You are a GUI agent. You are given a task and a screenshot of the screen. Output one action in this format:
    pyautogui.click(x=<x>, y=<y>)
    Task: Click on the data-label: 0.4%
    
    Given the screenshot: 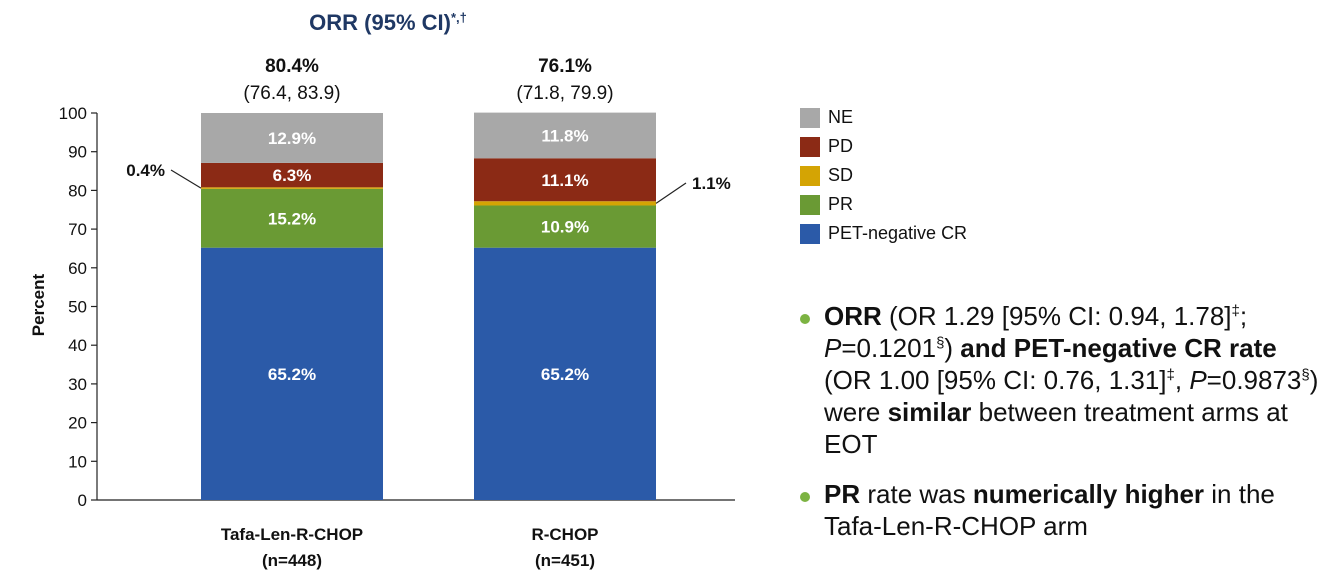 What is the action you would take?
    pyautogui.click(x=145, y=170)
    